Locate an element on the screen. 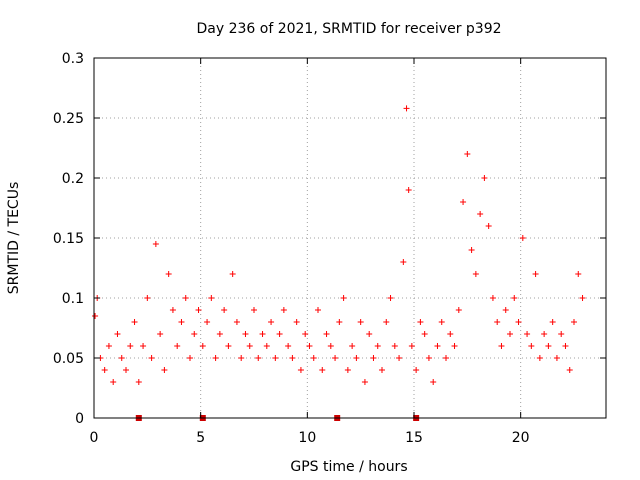 This screenshot has height=480, width=640. y-axis-label: SRMTID / TECUs is located at coordinates (14, 238).